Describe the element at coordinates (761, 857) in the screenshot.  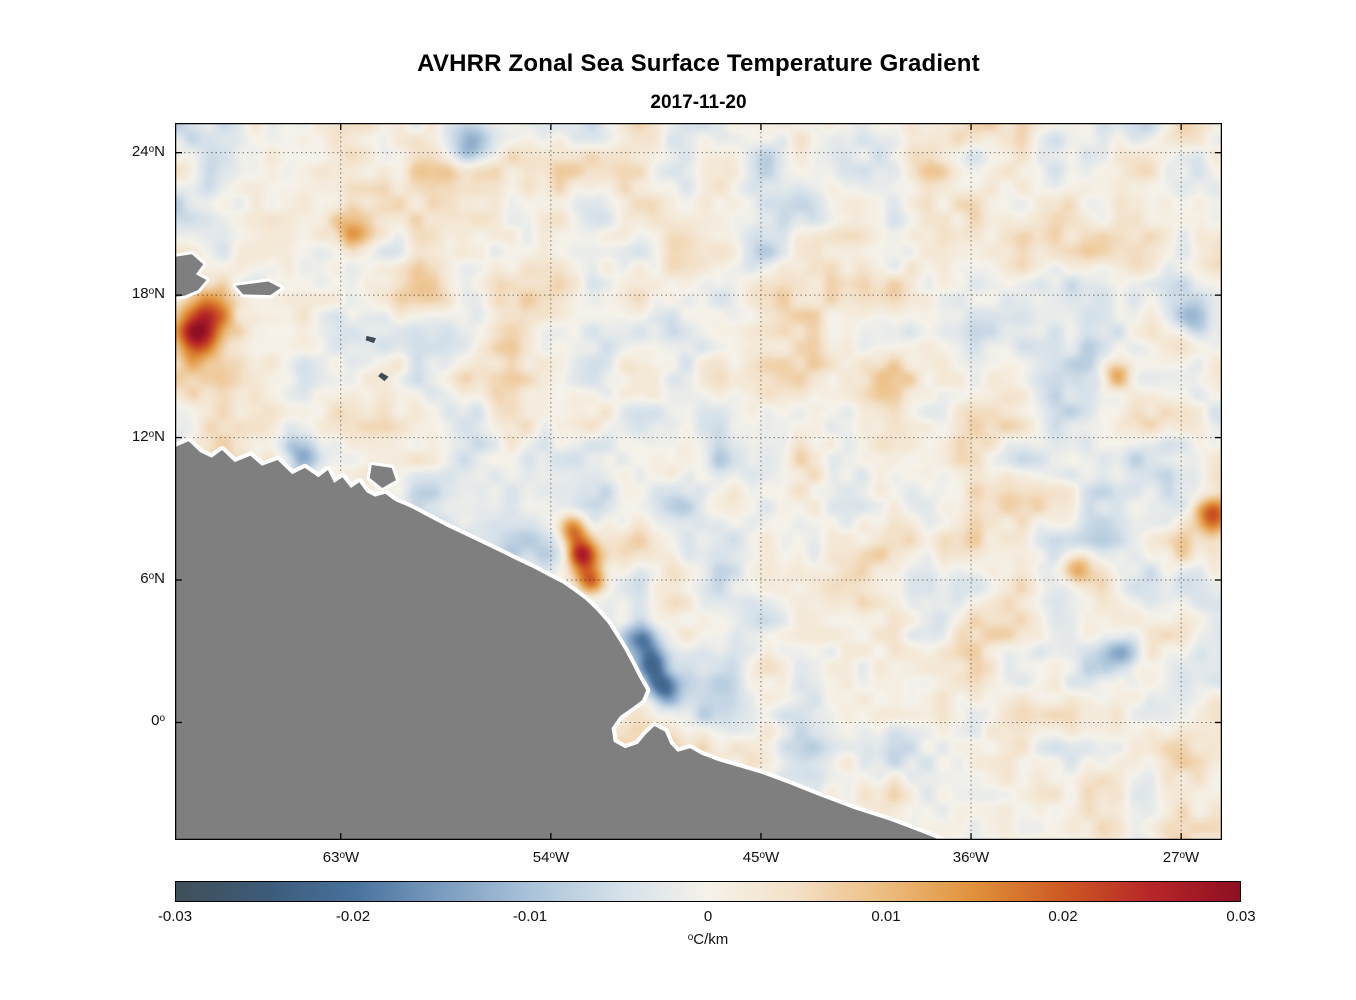
I see `x-tick-label: 45oW` at that location.